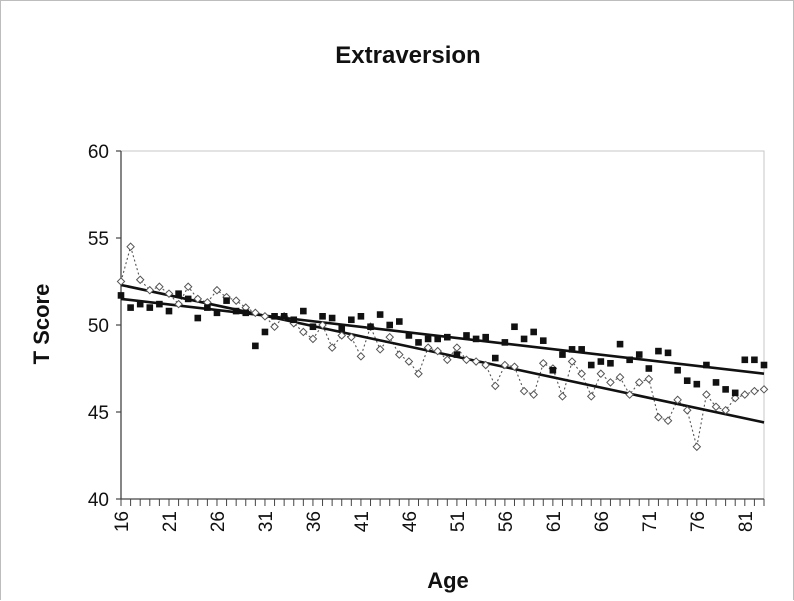  I want to click on y-tick-label: 60, so click(98, 152).